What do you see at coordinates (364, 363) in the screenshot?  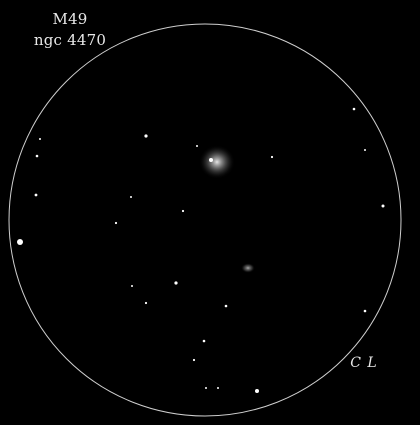 I see `artist-signature: C L` at bounding box center [364, 363].